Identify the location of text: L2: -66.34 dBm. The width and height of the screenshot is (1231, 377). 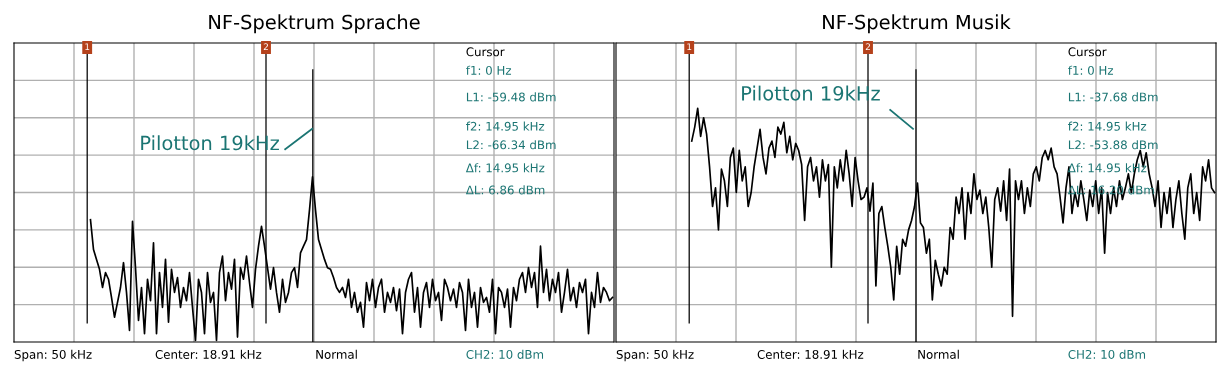
(511, 145).